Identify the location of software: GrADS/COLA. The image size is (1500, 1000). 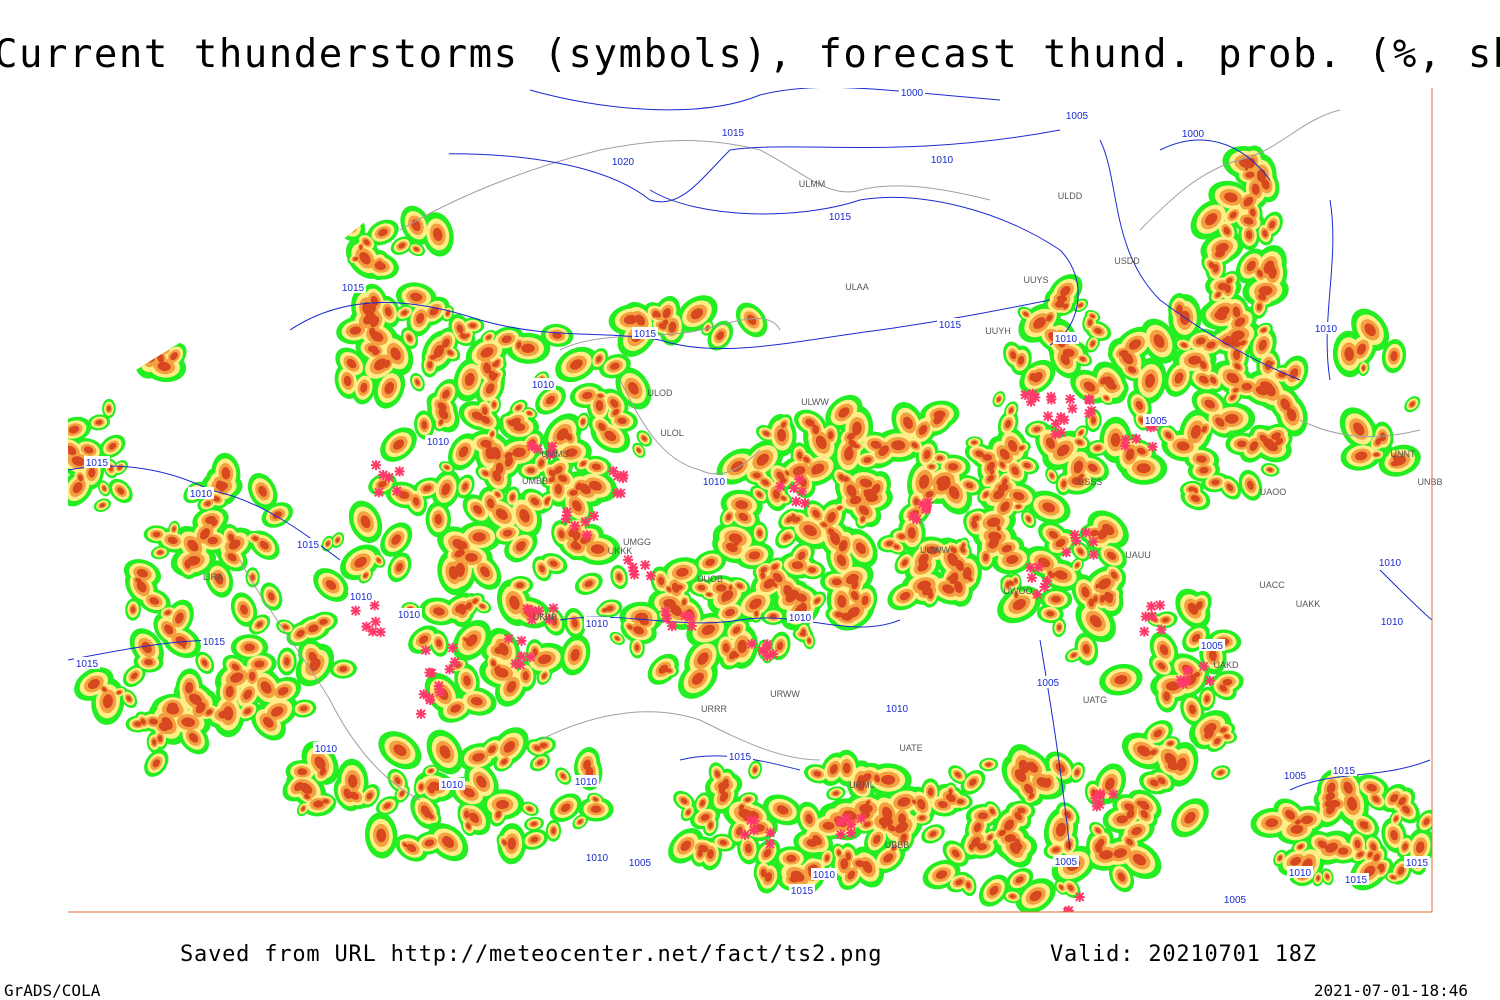
(52, 990).